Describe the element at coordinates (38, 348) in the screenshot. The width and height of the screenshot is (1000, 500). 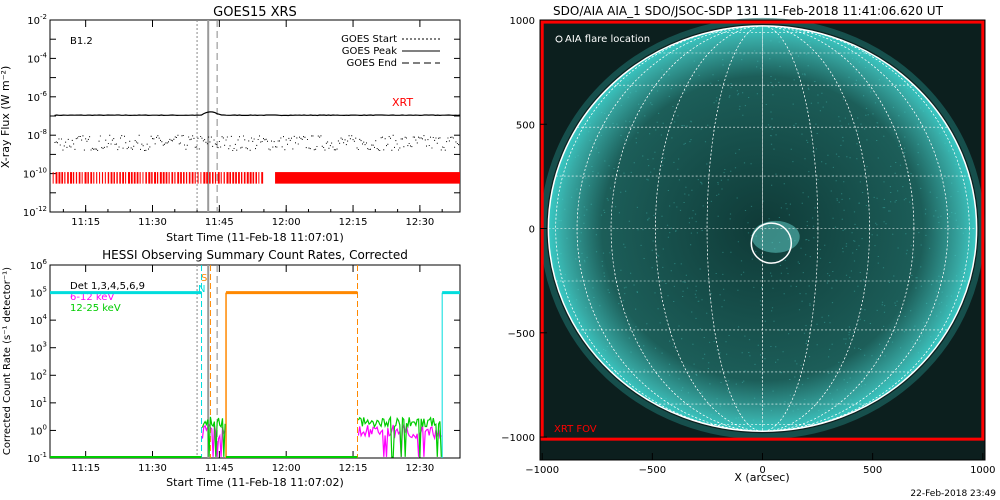
I see `hessi-y-tick-label: 10³` at that location.